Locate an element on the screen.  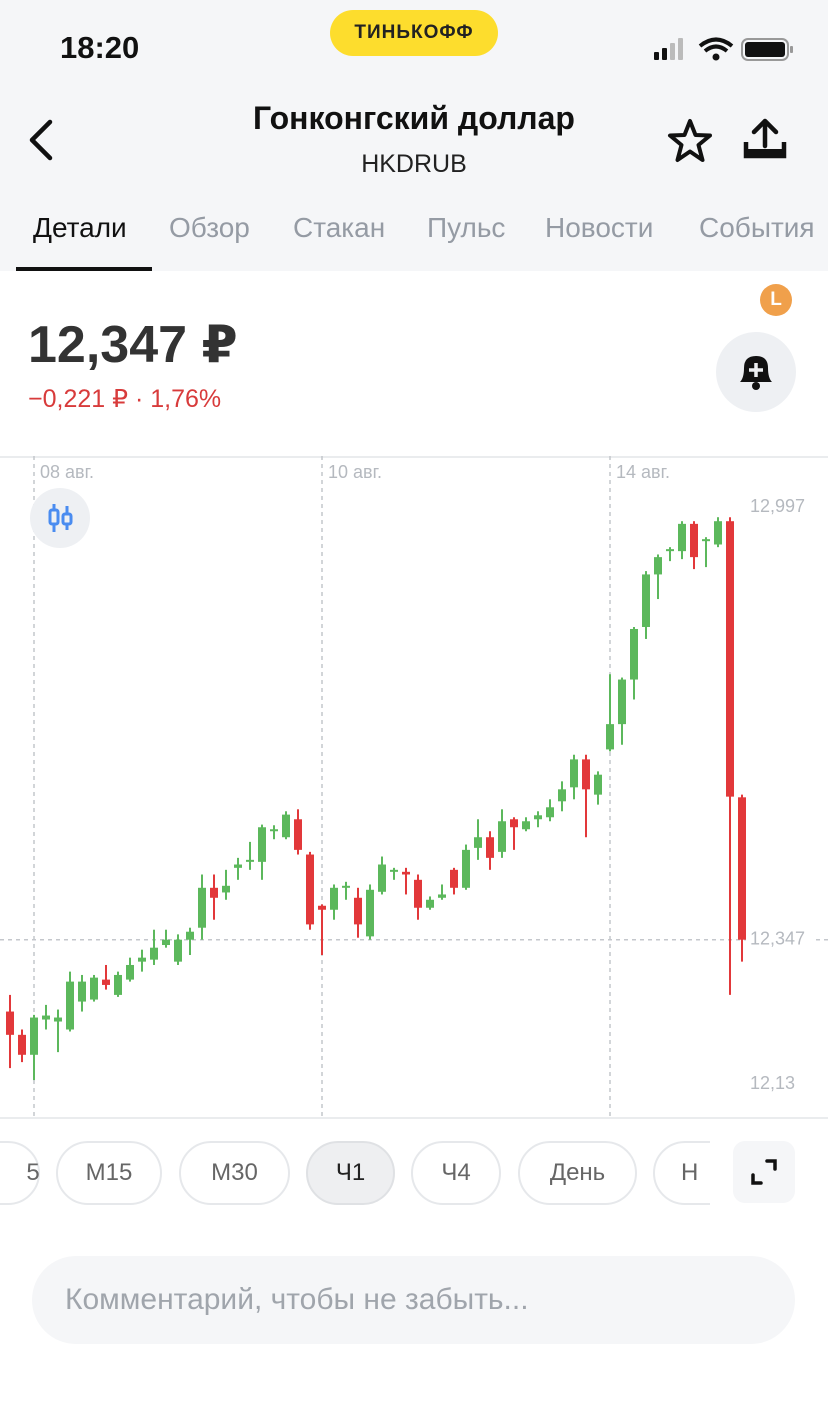
interval-bar: 5 М15 М30 Ч1 Ч4 День Н is located at coordinates (355, 1173).